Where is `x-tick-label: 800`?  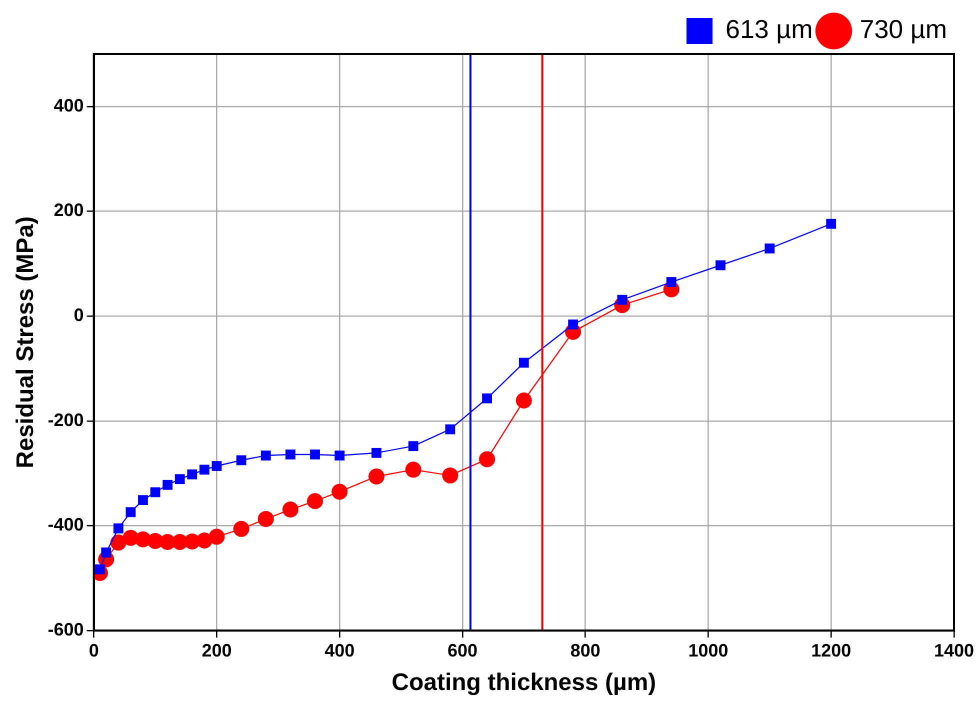 x-tick-label: 800 is located at coordinates (585, 650).